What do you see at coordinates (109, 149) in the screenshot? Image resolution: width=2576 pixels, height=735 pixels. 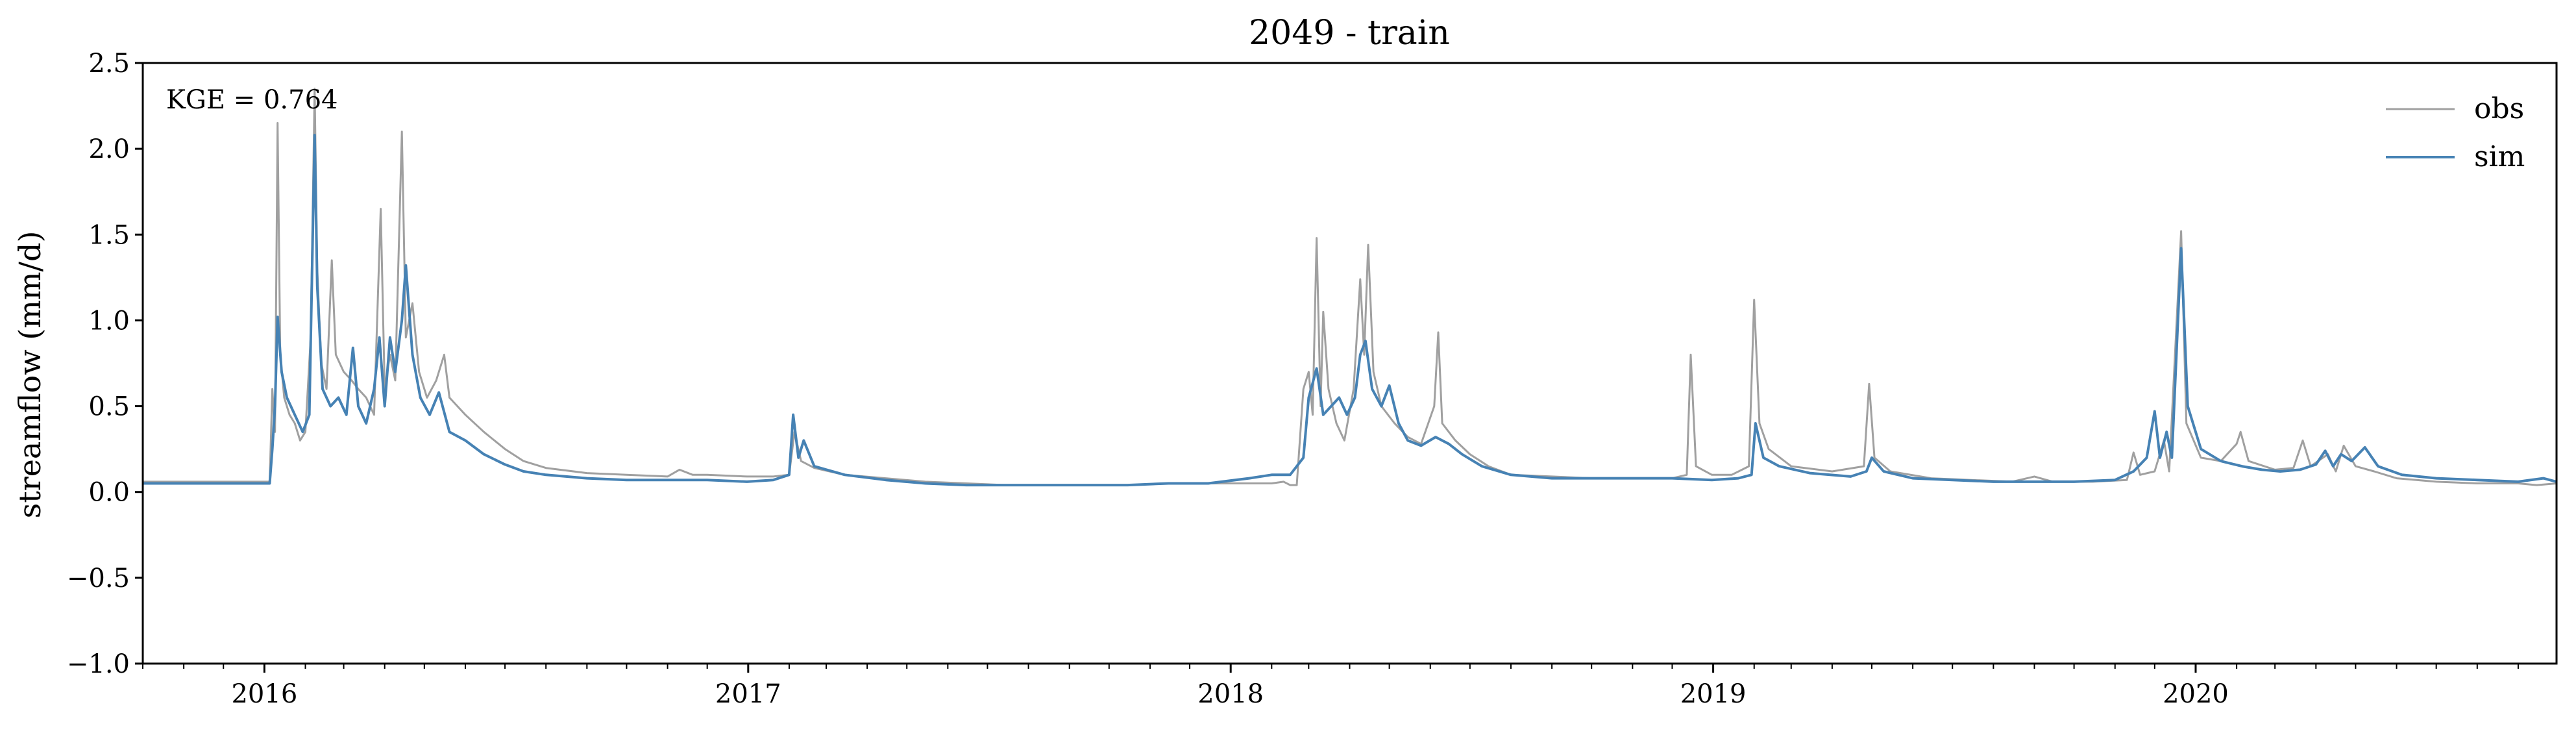 I see `y-tick-label: 2.0` at bounding box center [109, 149].